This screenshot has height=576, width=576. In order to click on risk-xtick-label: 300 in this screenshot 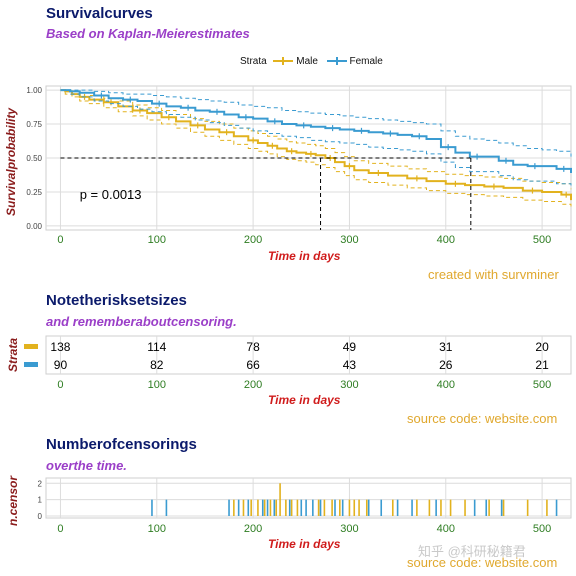, I will do `click(349, 385)`.